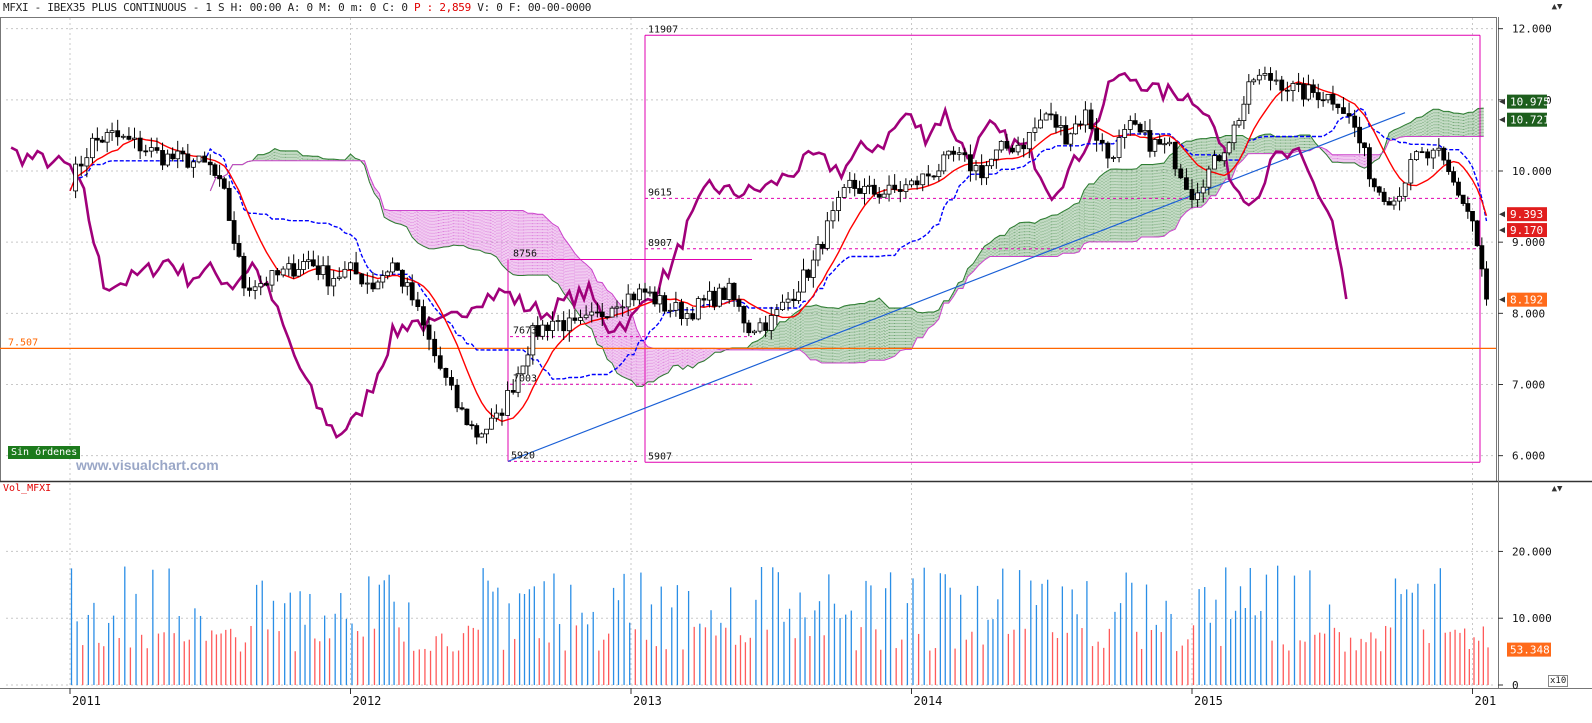 Image resolution: width=1592 pixels, height=723 pixels. What do you see at coordinates (1532, 29) in the screenshot?
I see `price-tick-label: 12.000` at bounding box center [1532, 29].